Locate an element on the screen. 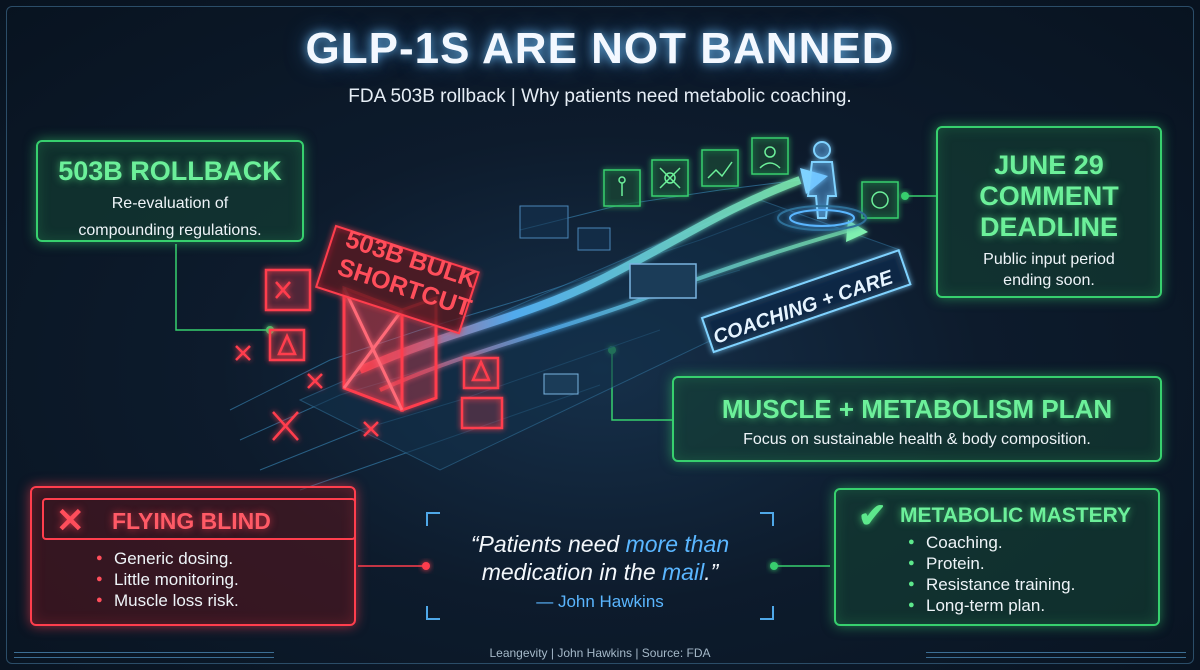  deadline-title-line2: COMMENT is located at coordinates (1049, 196).